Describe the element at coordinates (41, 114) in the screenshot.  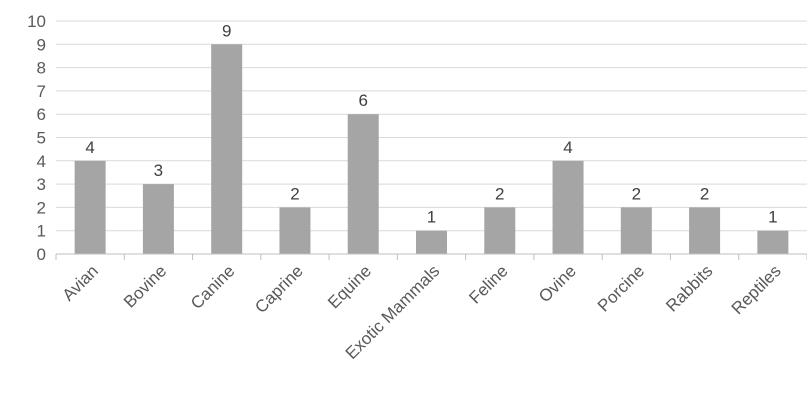
I see `y-tick-label: 6` at that location.